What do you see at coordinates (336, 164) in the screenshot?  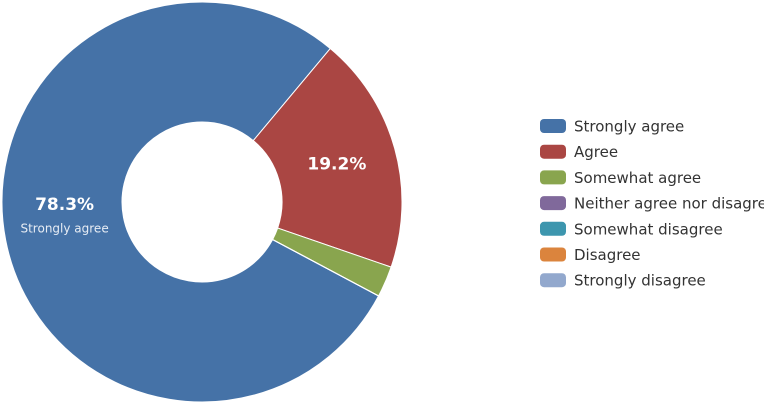 I see `slice-label: 19.2%` at bounding box center [336, 164].